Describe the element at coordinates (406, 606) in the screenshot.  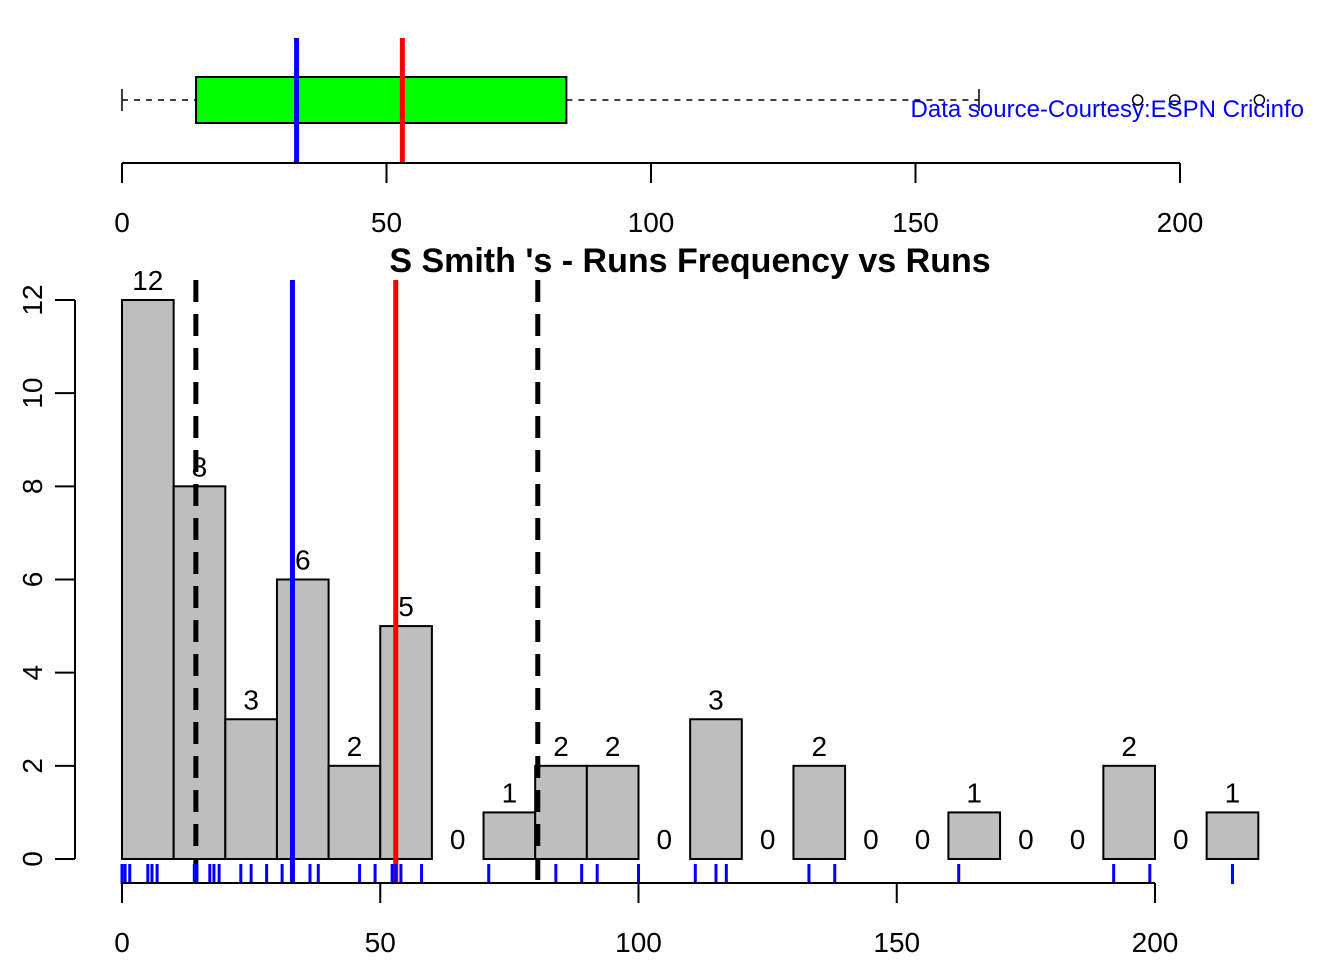
I see `bar-label: 5` at that location.